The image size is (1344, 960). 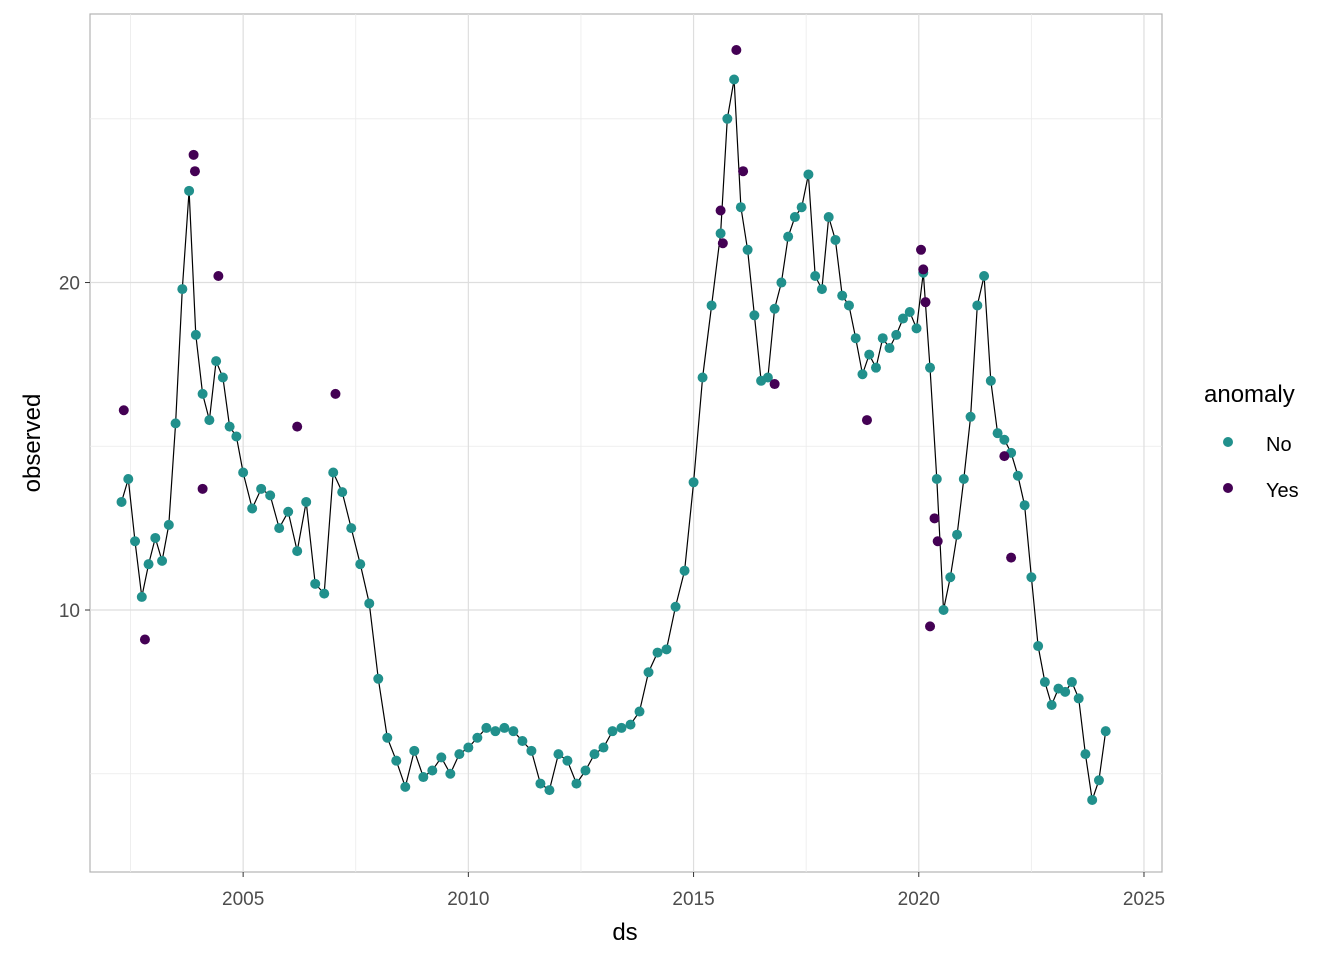 I want to click on legend-label-no: No, so click(x=1279, y=445).